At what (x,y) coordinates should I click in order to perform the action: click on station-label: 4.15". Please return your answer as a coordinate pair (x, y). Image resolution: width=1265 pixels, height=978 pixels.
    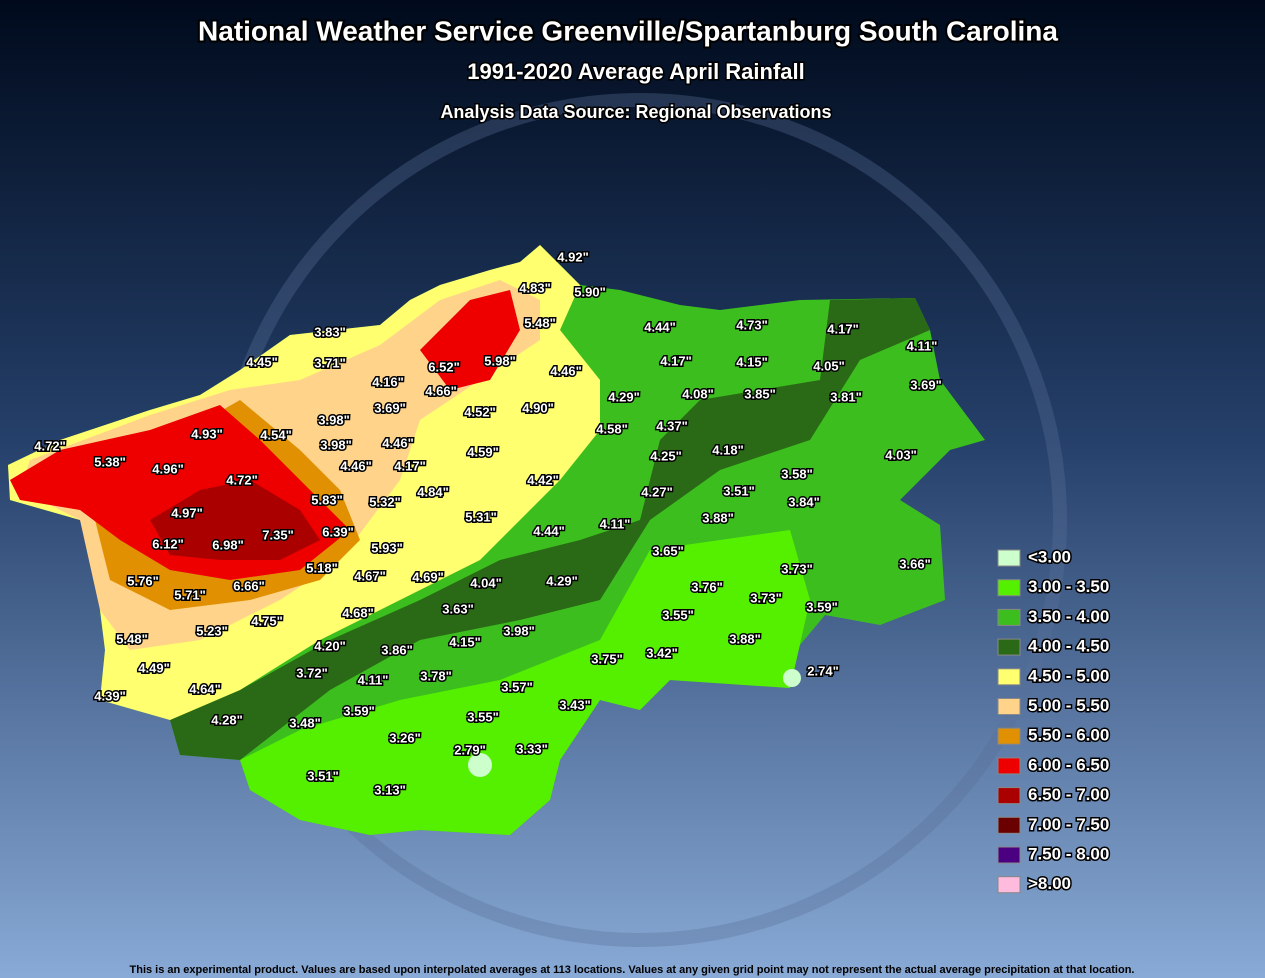
    Looking at the image, I should click on (464, 641).